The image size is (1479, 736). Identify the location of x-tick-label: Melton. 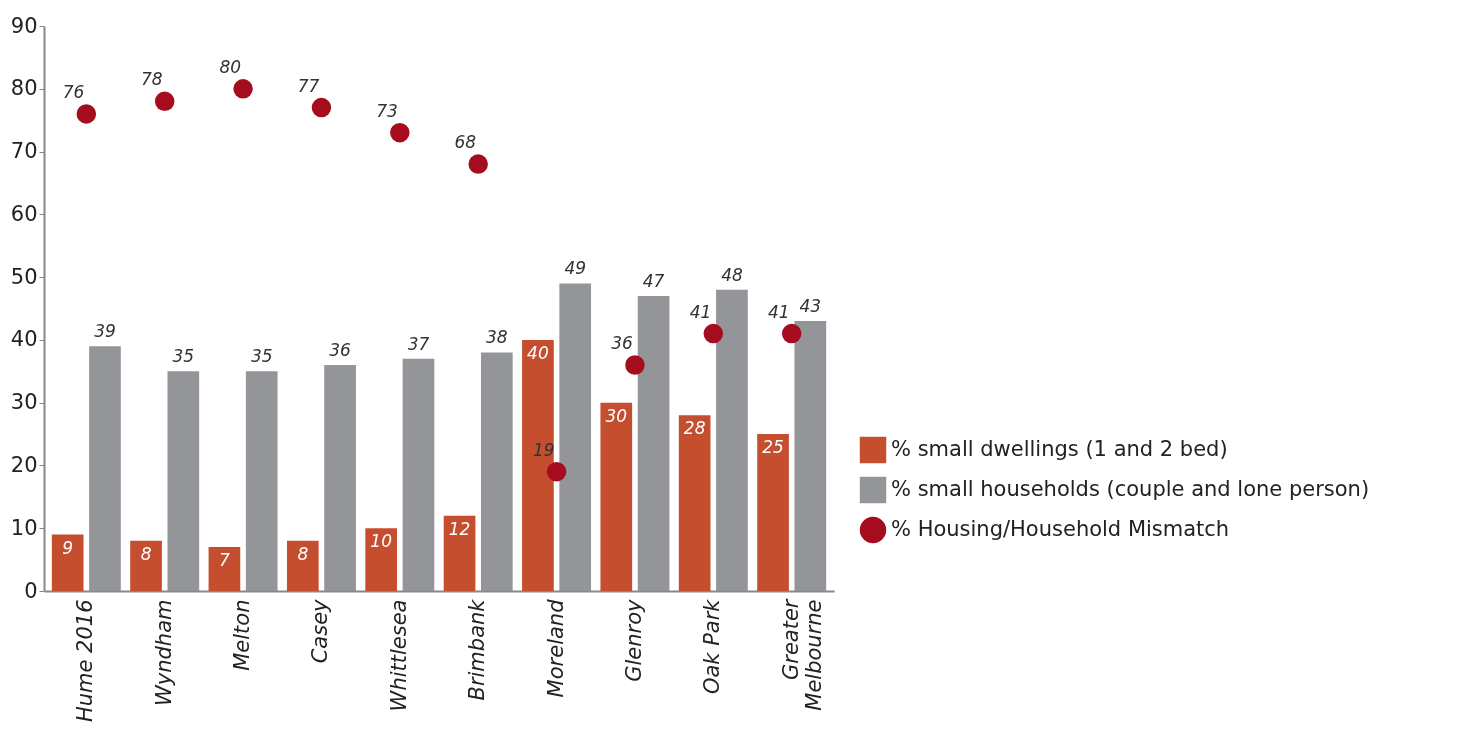
(242, 635).